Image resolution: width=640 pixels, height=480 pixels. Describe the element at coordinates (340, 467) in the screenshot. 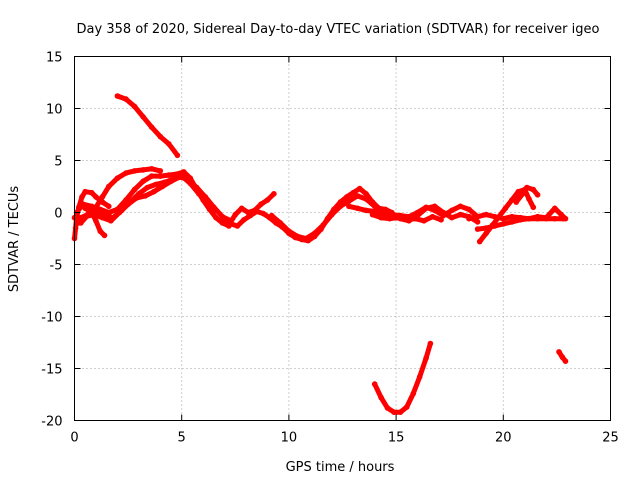

I see `x-axis-label: GPS time / hours` at that location.